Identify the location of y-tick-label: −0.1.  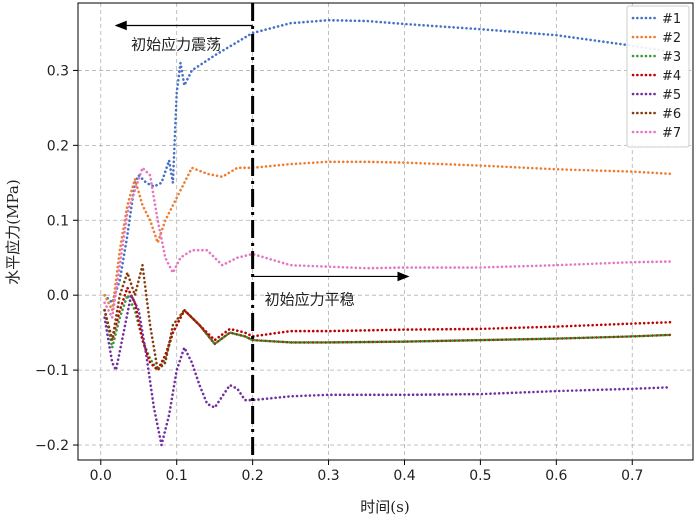
(52, 371).